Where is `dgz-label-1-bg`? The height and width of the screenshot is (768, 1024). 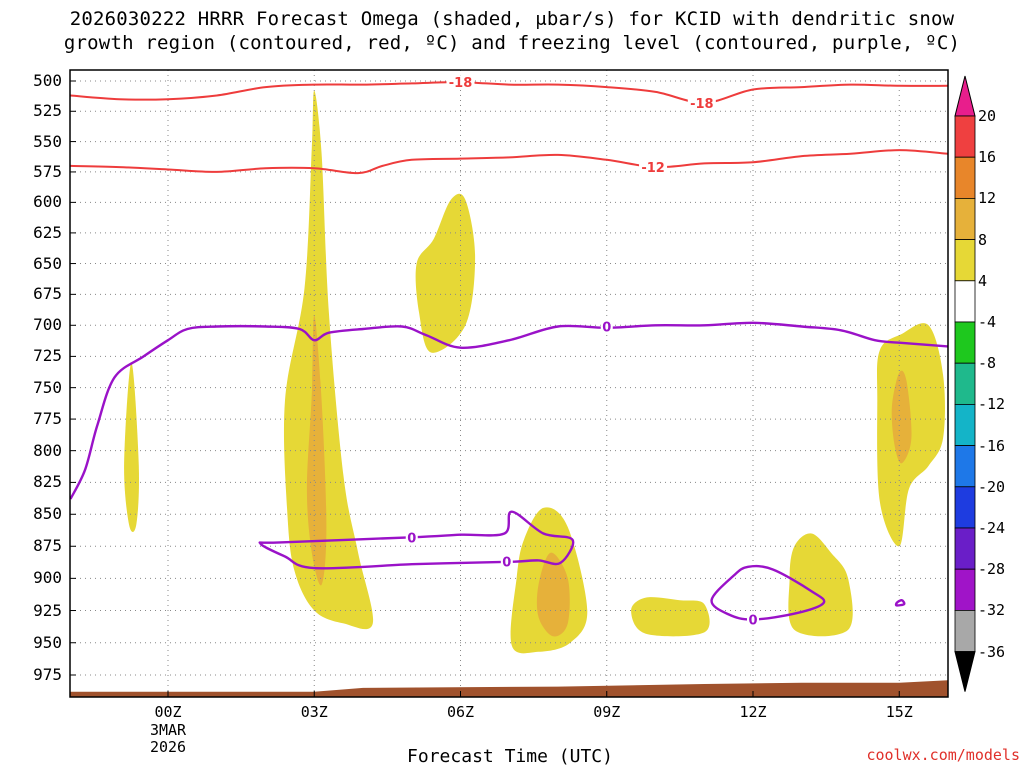 dgz-label-1-bg is located at coordinates (701, 102).